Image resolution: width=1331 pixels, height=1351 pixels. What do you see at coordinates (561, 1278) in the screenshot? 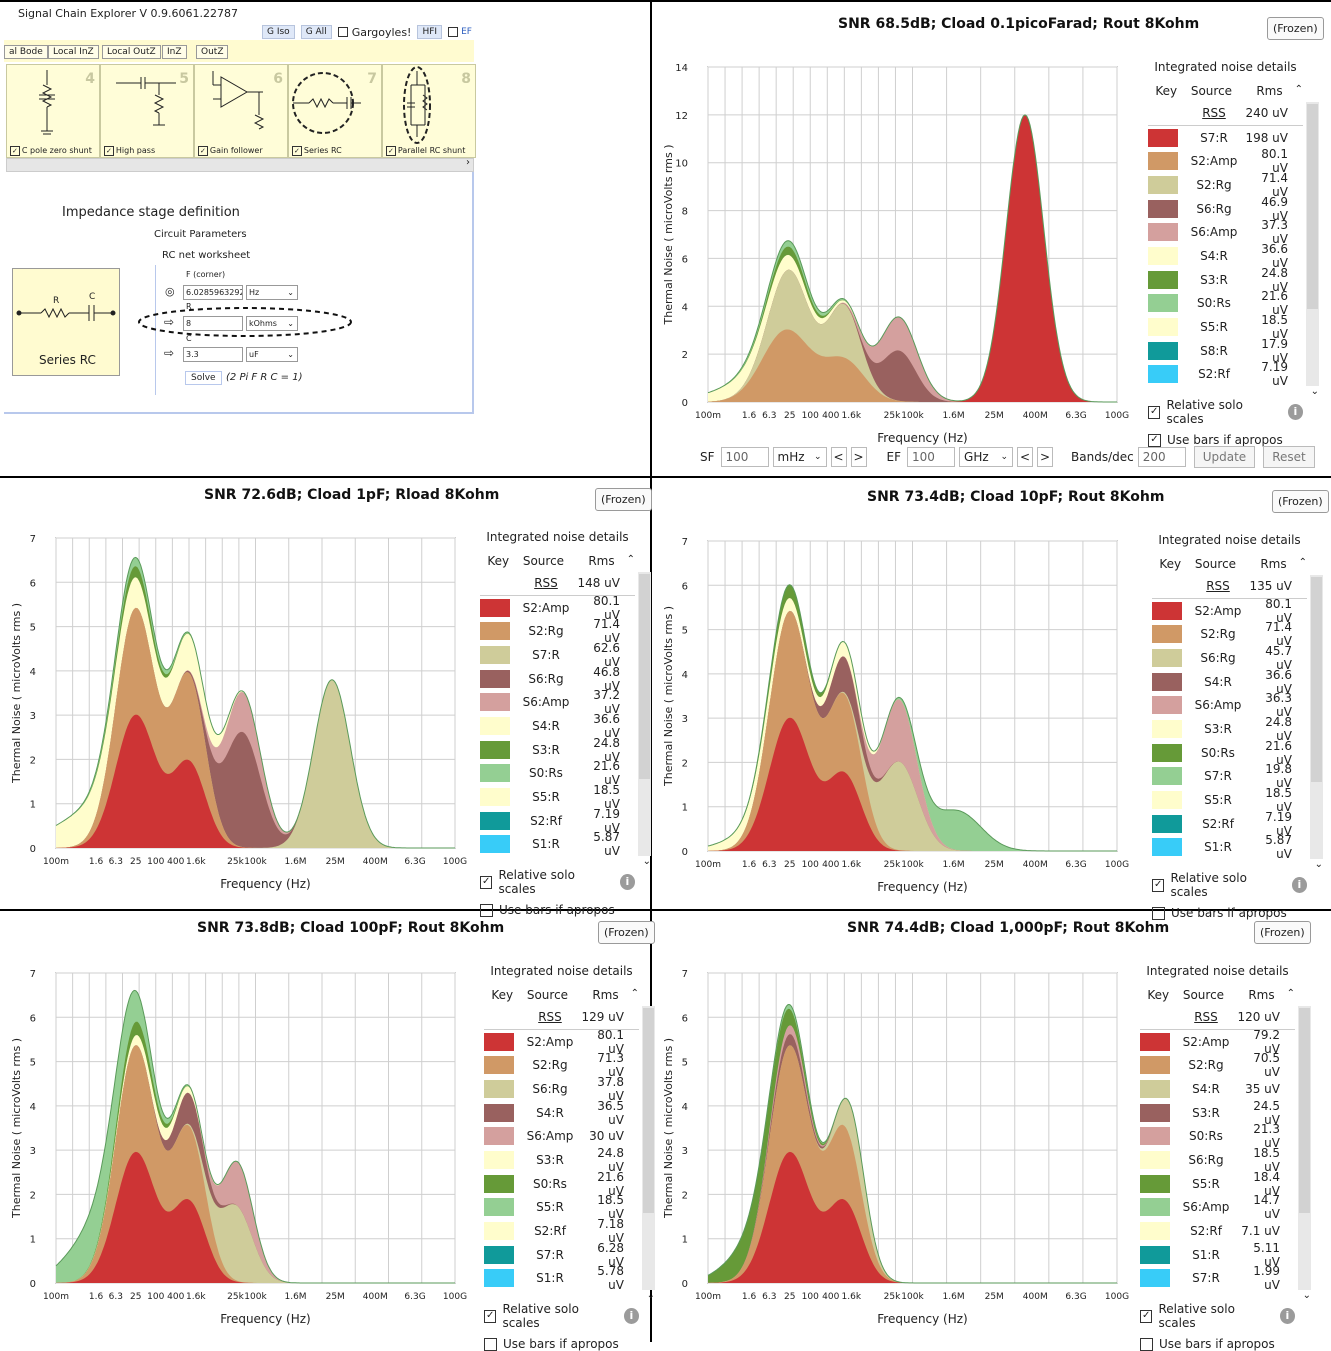
I see `legend-row: S1:R 5.78 uV` at bounding box center [561, 1278].